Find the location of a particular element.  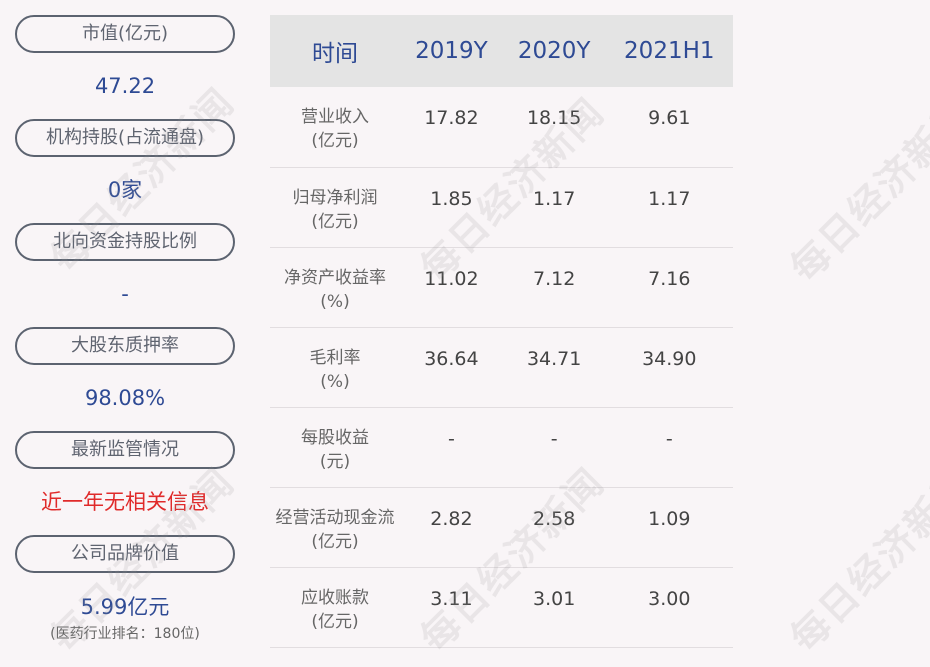

metric-value-wrap: 近一年无相关信息 is located at coordinates (125, 502).